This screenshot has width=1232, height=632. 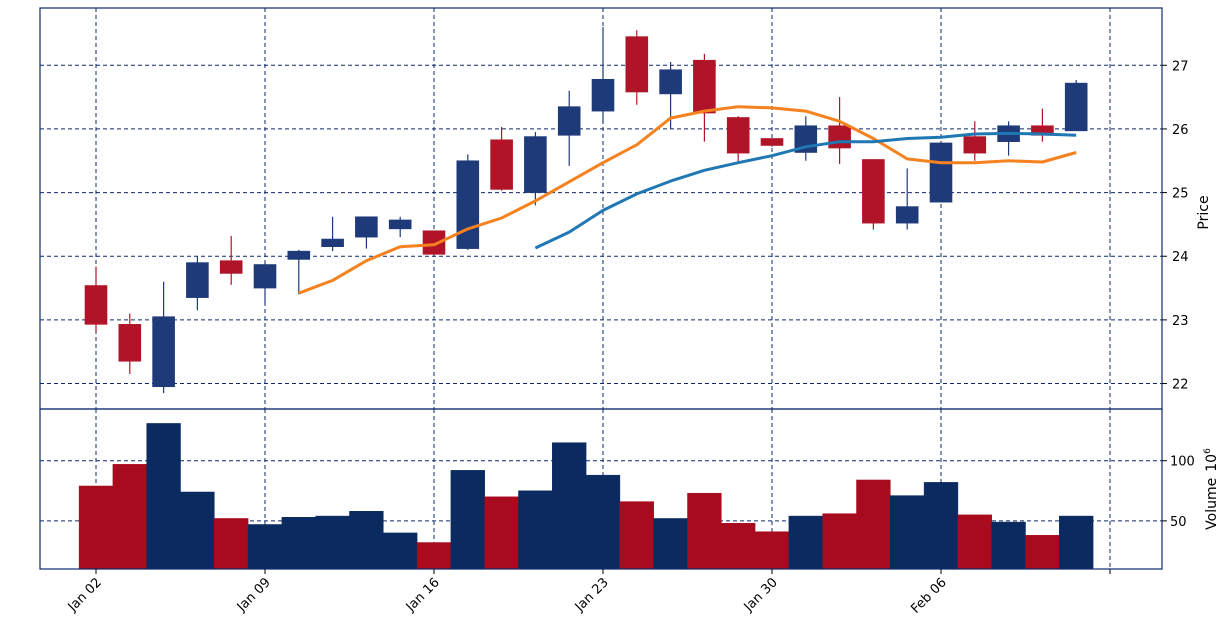 I want to click on price-axis-label: Price, so click(x=1204, y=212).